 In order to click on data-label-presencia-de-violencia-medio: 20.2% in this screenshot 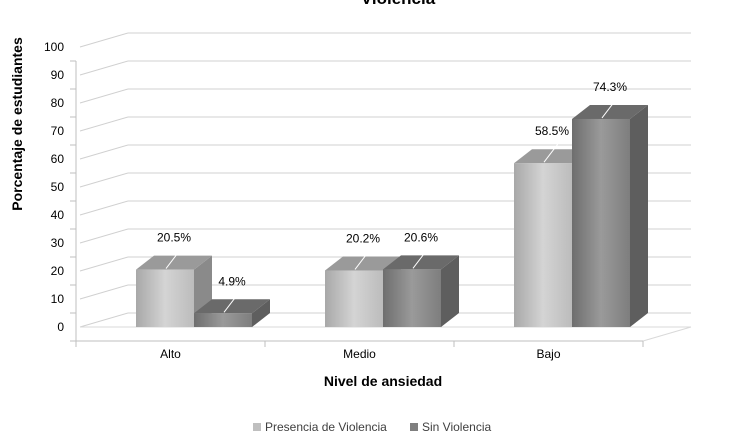, I will do `click(363, 238)`.